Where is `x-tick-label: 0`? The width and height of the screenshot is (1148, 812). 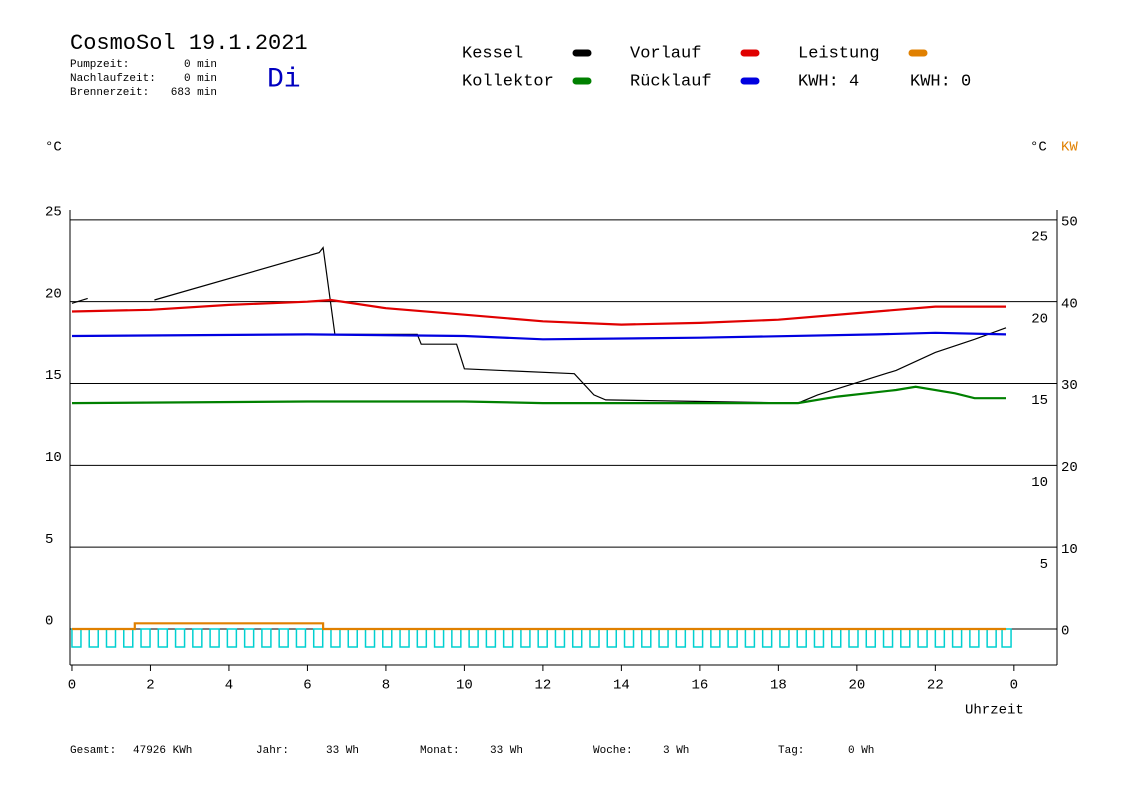
x-tick-label: 0 is located at coordinates (1014, 686).